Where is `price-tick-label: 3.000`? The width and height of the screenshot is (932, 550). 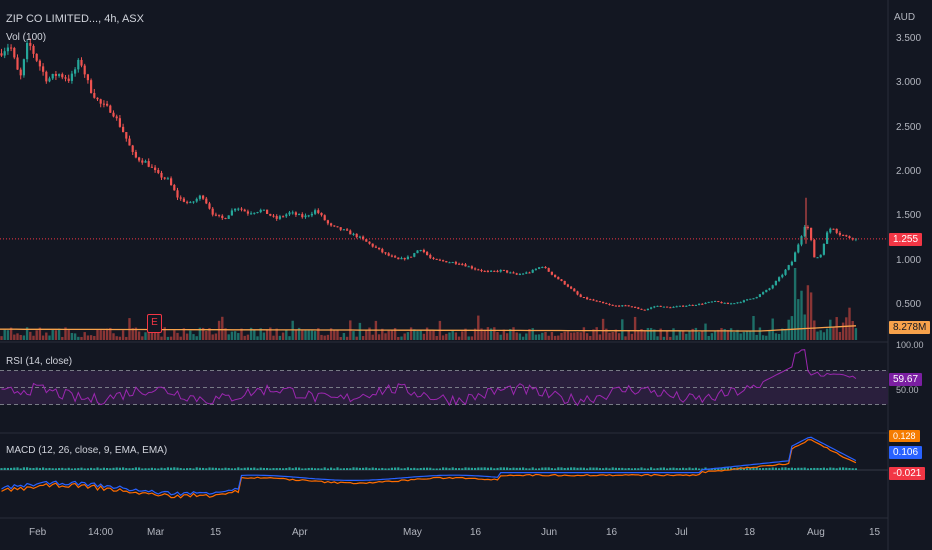
price-tick-label: 3.000 is located at coordinates (909, 83).